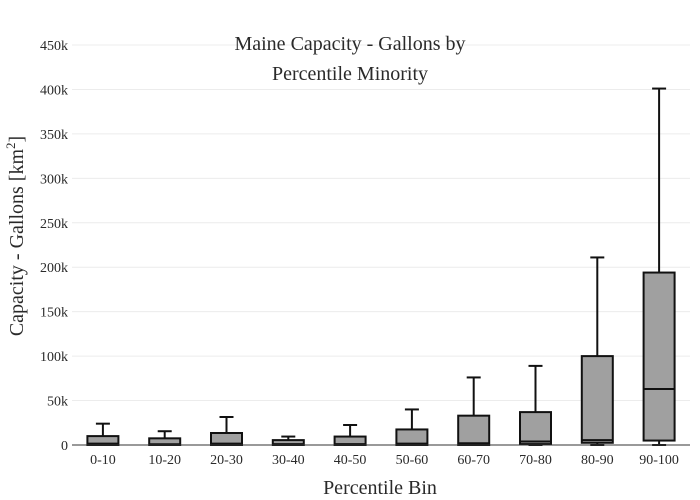 This screenshot has height=500, width=700. Describe the element at coordinates (350, 460) in the screenshot. I see `x-tick-label: 40-50` at that location.